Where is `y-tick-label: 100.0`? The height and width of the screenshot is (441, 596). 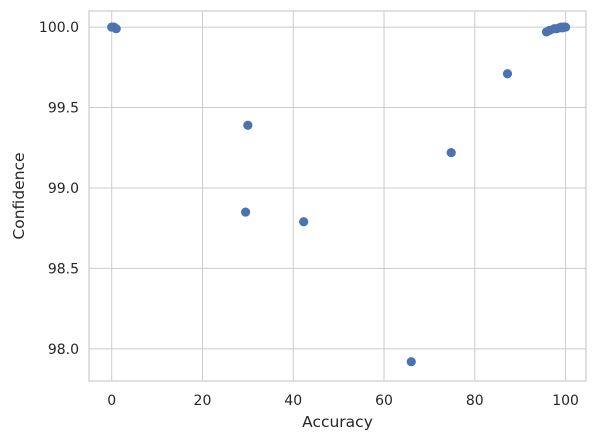 y-tick-label: 100.0 is located at coordinates (59, 28).